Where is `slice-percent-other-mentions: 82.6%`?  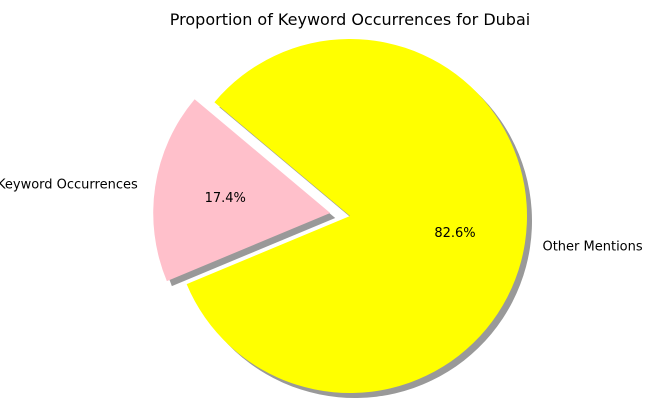
slice-percent-other-mentions: 82.6% is located at coordinates (454, 233).